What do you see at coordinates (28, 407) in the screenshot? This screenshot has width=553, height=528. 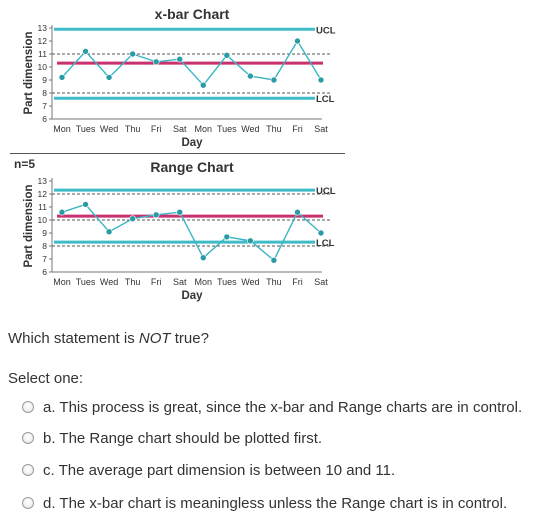 I see `option-a-radio` at bounding box center [28, 407].